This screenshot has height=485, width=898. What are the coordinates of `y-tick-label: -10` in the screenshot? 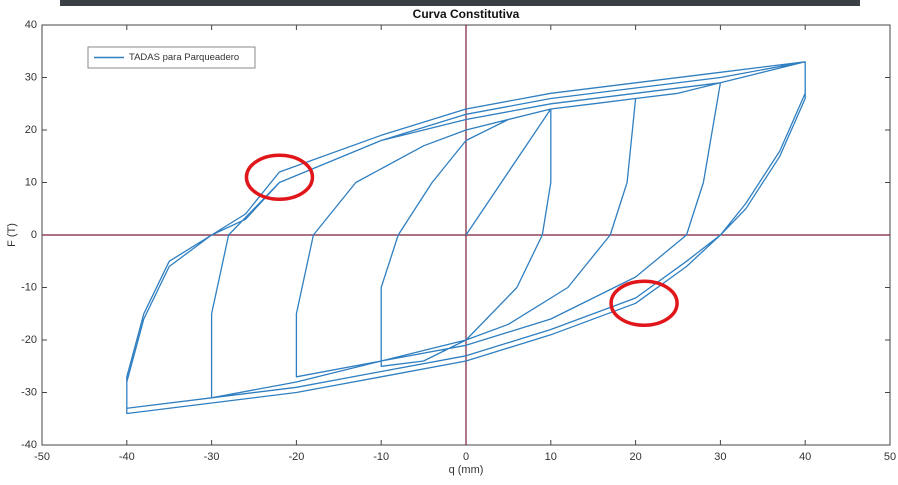 It's located at (29, 287).